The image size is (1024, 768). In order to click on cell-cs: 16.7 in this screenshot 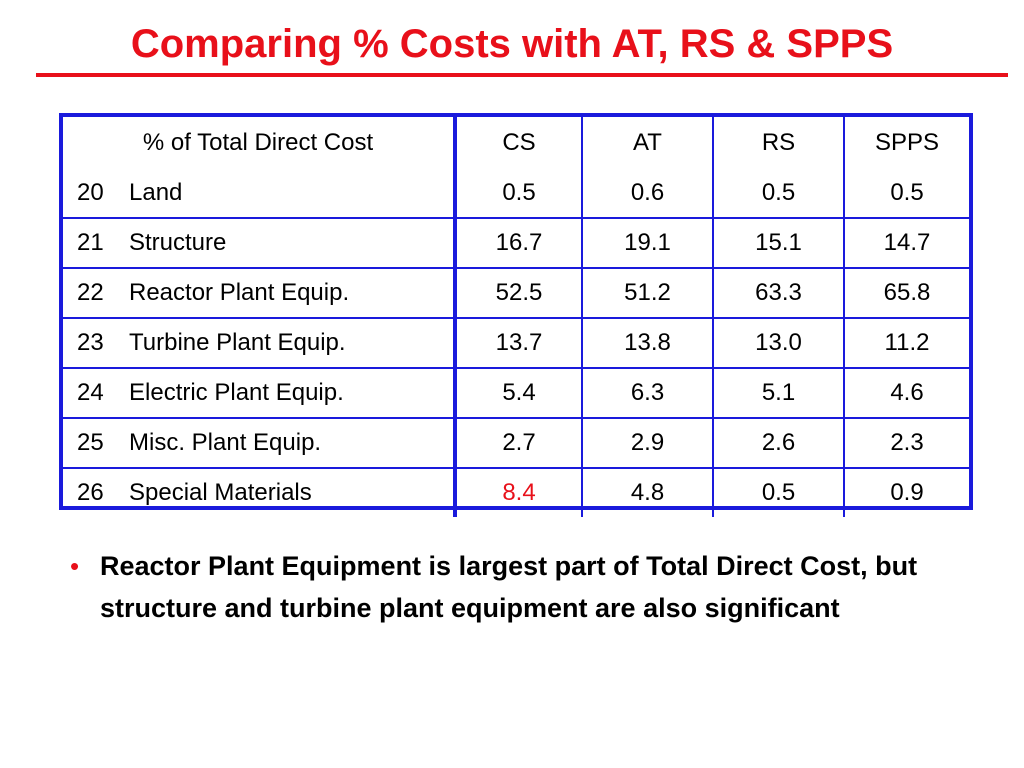, I will do `click(518, 243)`.